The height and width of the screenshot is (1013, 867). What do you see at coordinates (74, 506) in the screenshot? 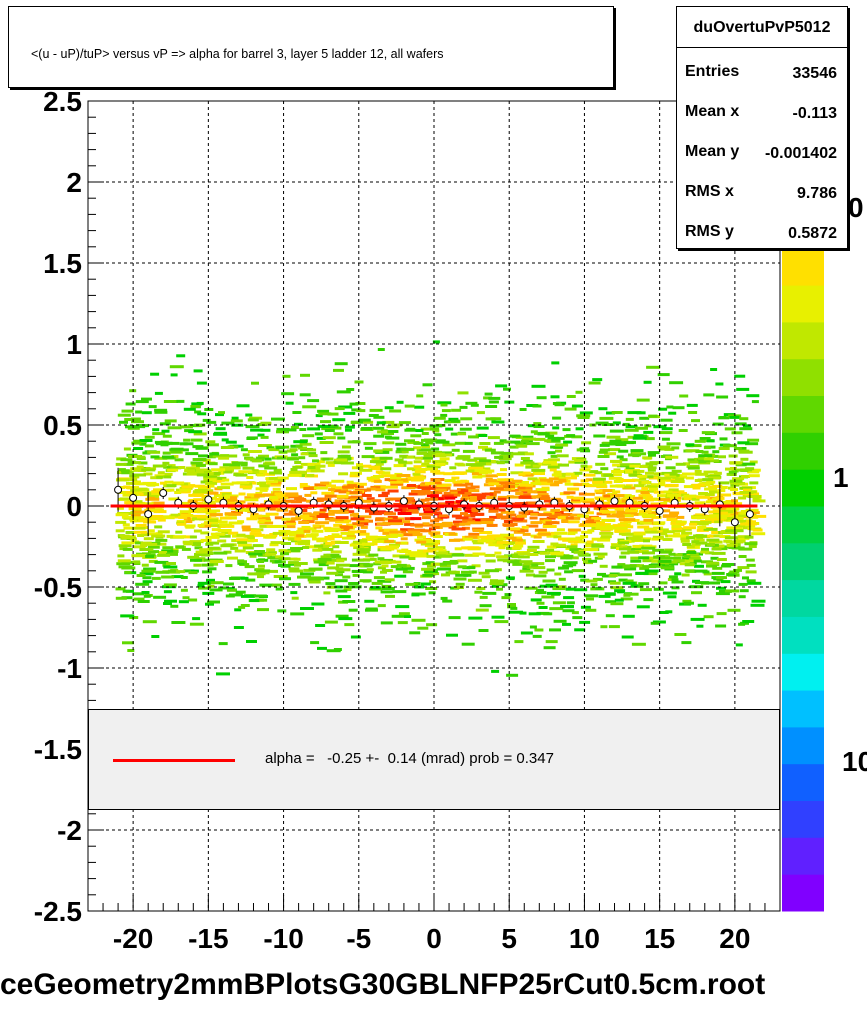
I see `y-tick-label: 0` at bounding box center [74, 506].